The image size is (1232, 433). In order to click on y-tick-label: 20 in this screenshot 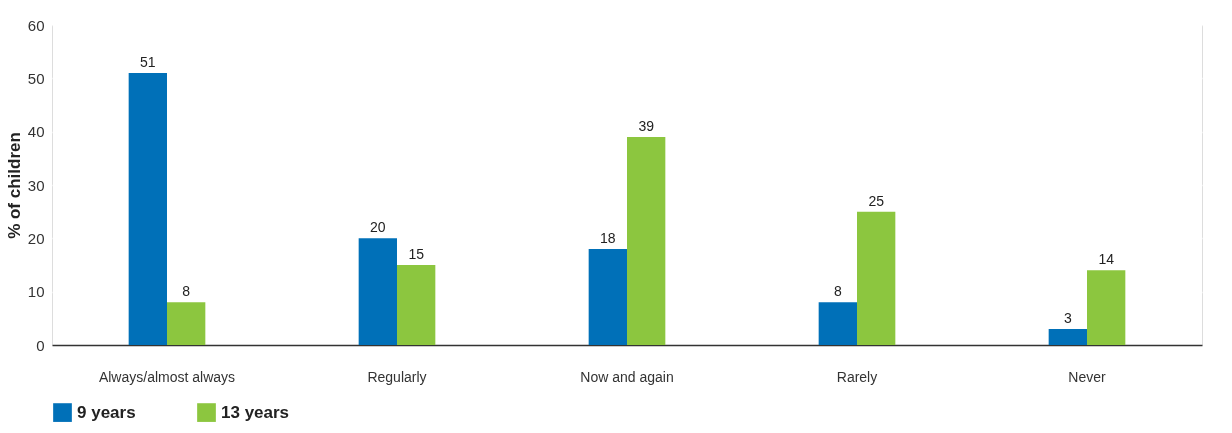, I will do `click(36, 238)`.